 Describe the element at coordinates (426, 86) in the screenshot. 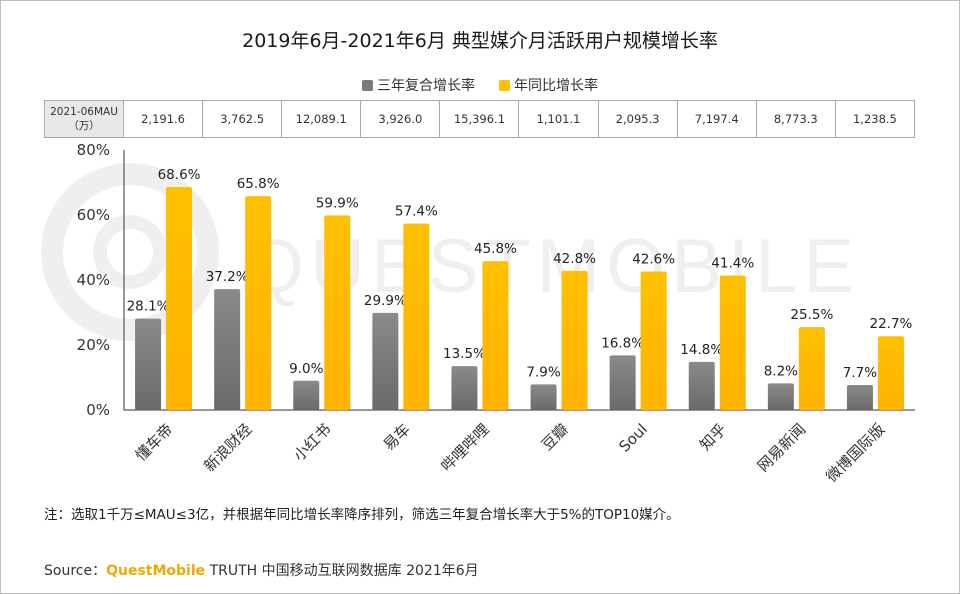

I see `legend-label-cagr: 三年复合增长率` at that location.